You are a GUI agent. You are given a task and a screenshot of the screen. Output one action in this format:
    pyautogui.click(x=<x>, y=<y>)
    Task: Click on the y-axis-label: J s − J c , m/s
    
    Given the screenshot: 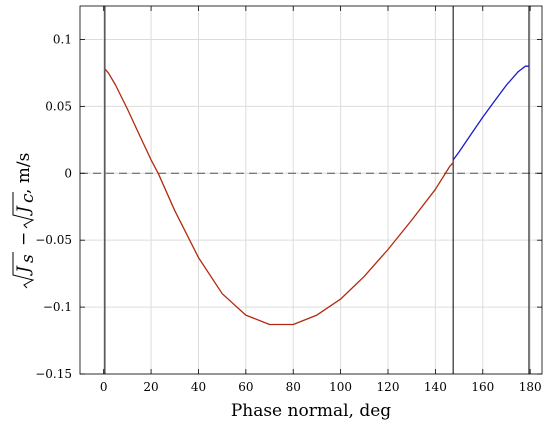 What is the action you would take?
    pyautogui.click(x=25, y=221)
    